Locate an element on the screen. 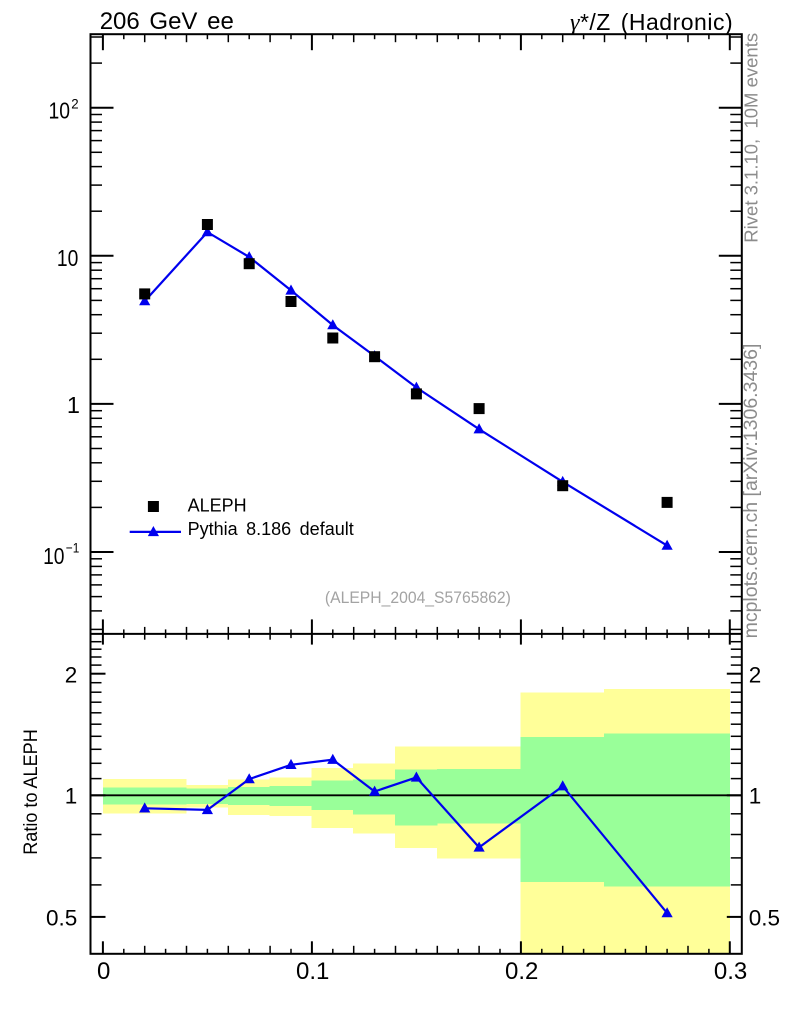 The image size is (786, 1024). svg-text: 206 GeV ee is located at coordinates (167, 21).